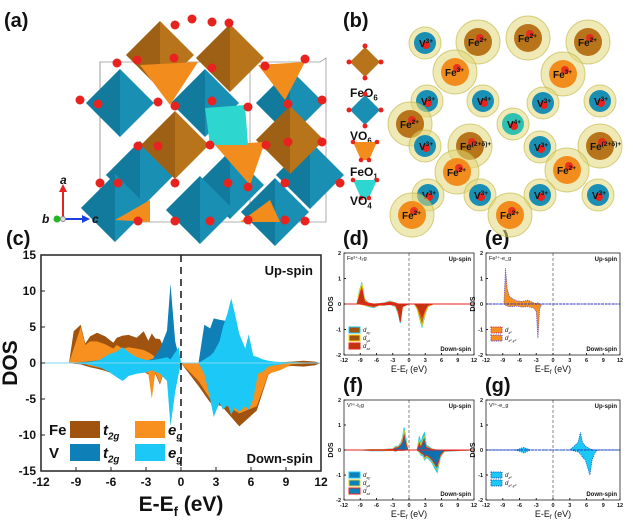 This screenshot has height=524, width=633. Describe the element at coordinates (552, 361) in the screenshot. I see `x-tick-label: 0` at that location.